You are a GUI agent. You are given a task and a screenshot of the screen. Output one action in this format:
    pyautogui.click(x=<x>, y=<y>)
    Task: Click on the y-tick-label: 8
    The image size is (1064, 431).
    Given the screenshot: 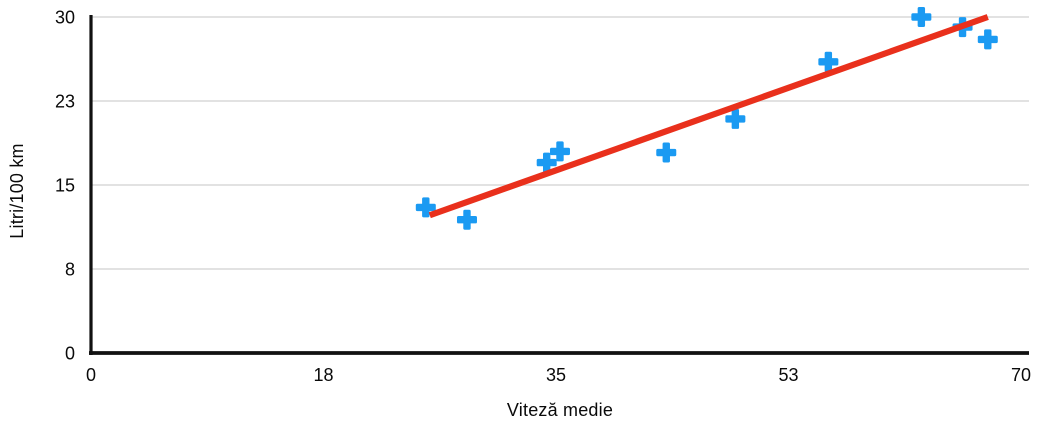 What is the action you would take?
    pyautogui.click(x=70, y=270)
    